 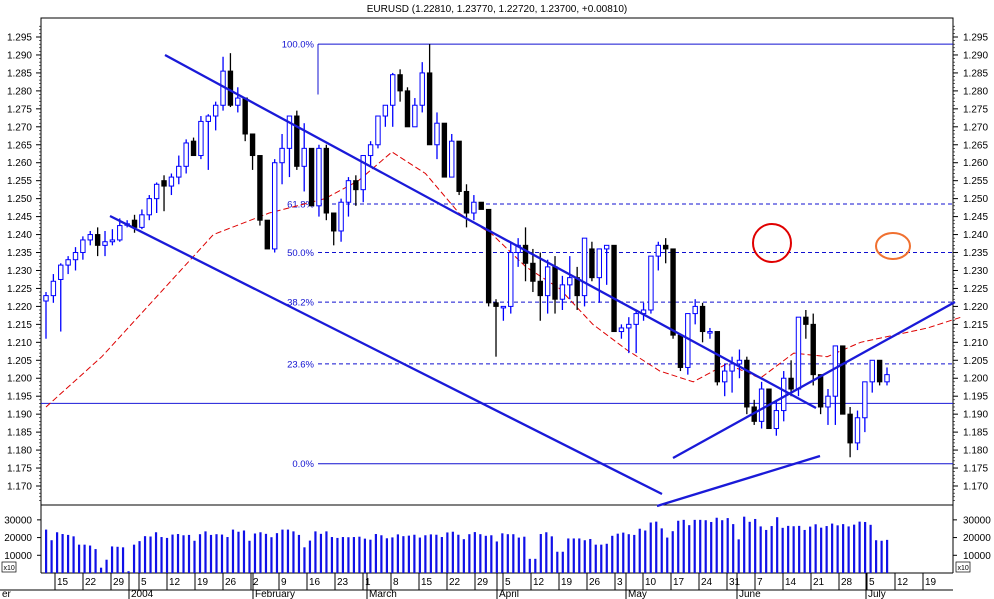 I want to click on y-tick-label-left: 1.225, so click(x=19, y=289).